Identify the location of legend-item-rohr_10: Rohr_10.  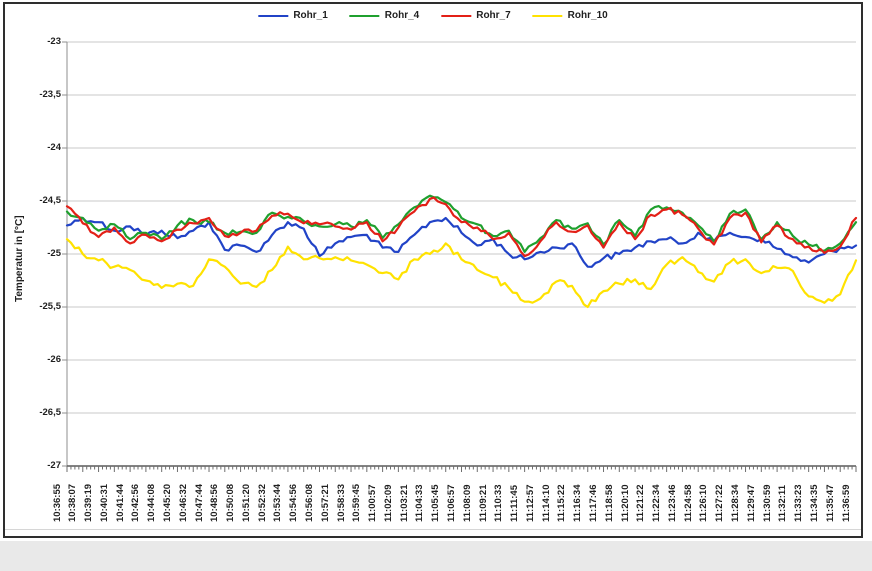
(570, 15).